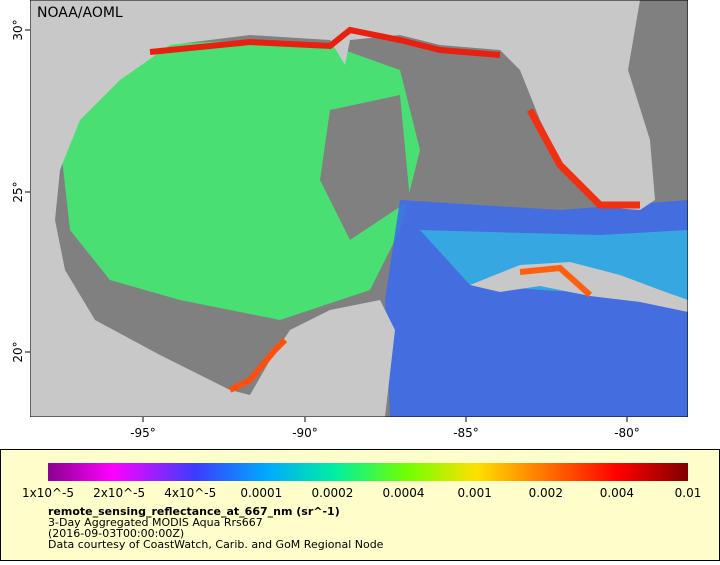 The height and width of the screenshot is (565, 720). Describe the element at coordinates (617, 493) in the screenshot. I see `colorbar-label: 0.004` at that location.